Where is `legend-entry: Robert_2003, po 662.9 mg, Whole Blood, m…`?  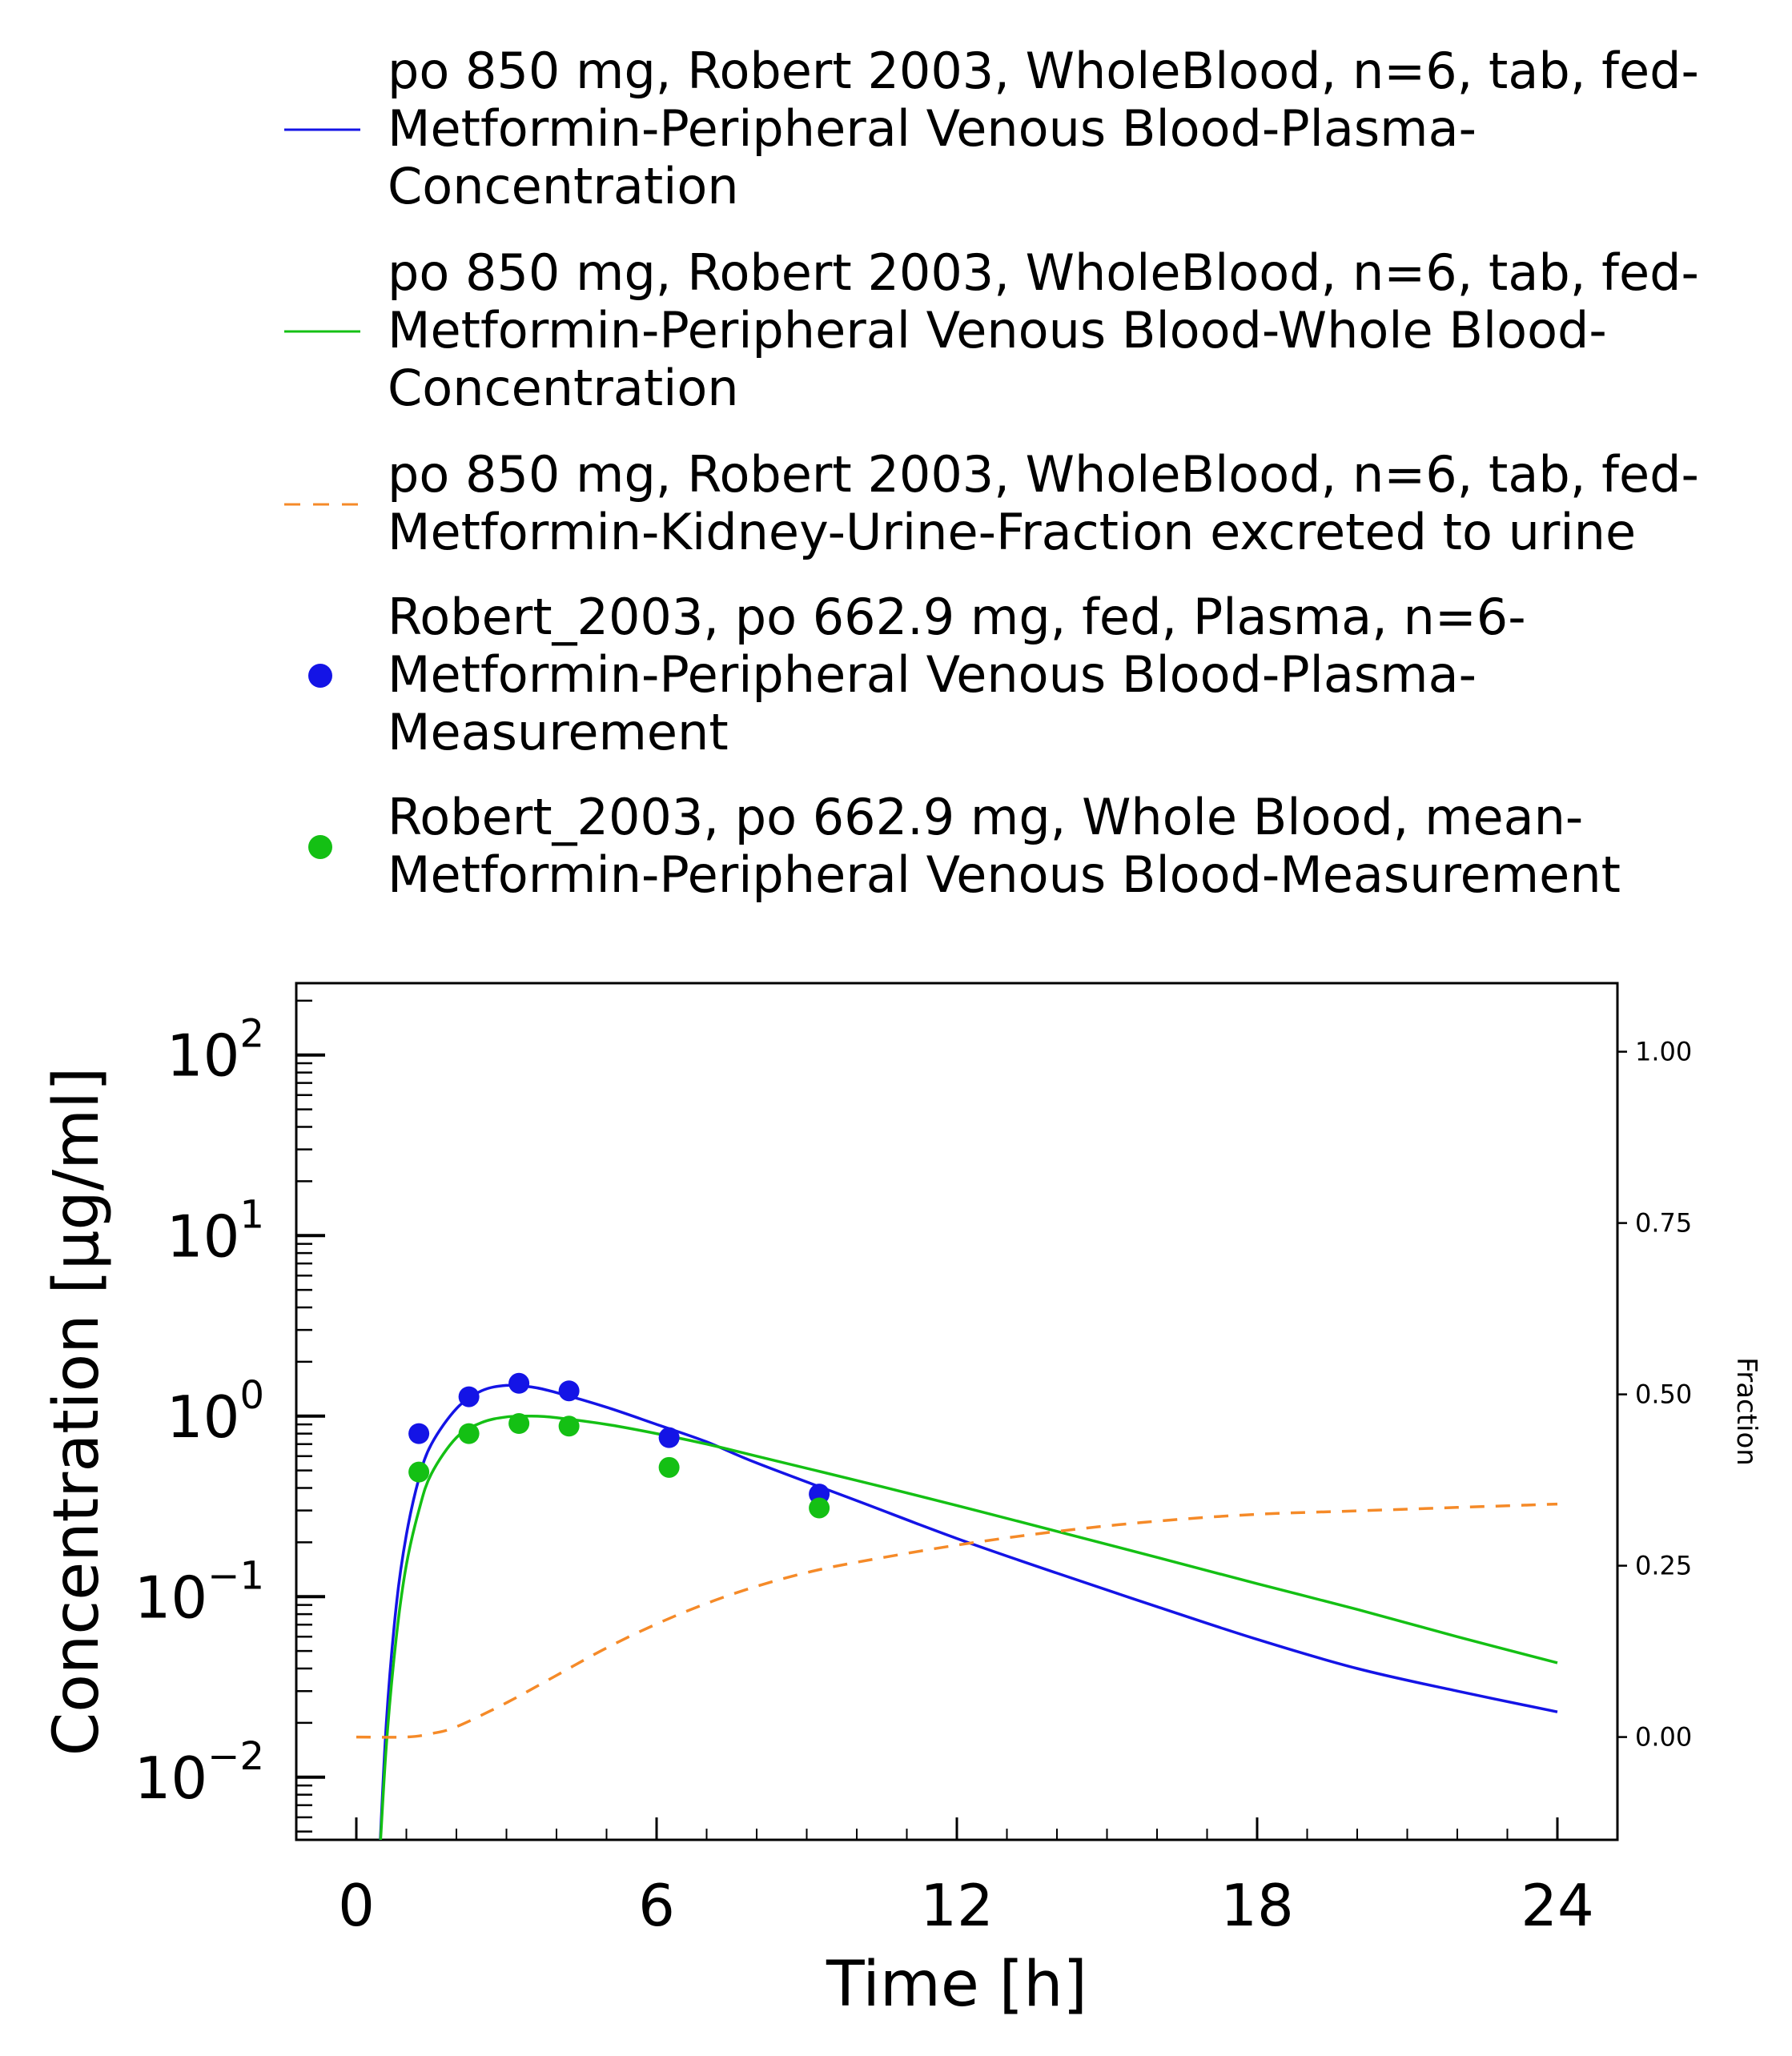 legend-entry: Robert_2003, po 662.9 mg, Whole Blood, m… is located at coordinates (965, 846).